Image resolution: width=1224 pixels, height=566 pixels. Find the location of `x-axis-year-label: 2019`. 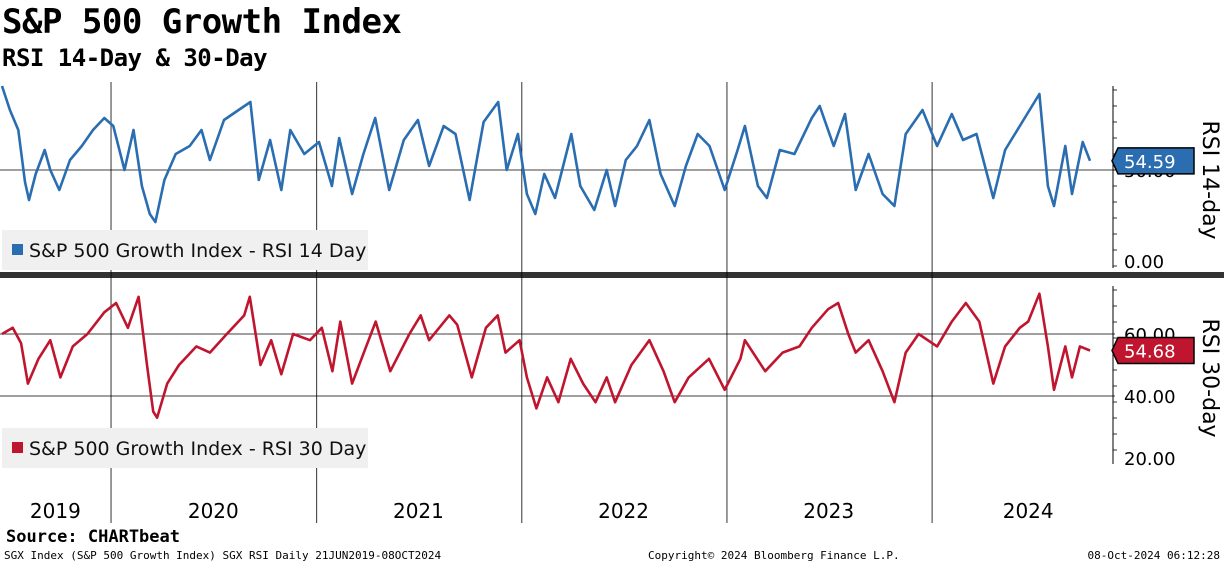

x-axis-year-label: 2019 is located at coordinates (55, 511).